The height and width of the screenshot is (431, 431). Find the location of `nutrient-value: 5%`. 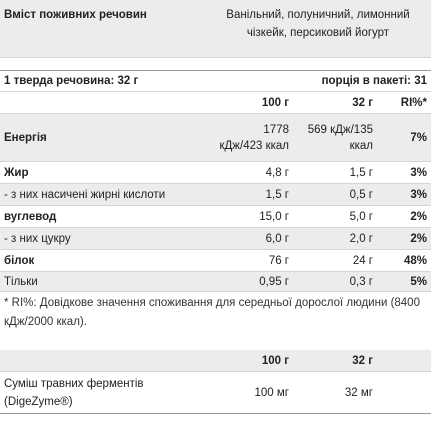

nutrient-value: 5% is located at coordinates (418, 281).